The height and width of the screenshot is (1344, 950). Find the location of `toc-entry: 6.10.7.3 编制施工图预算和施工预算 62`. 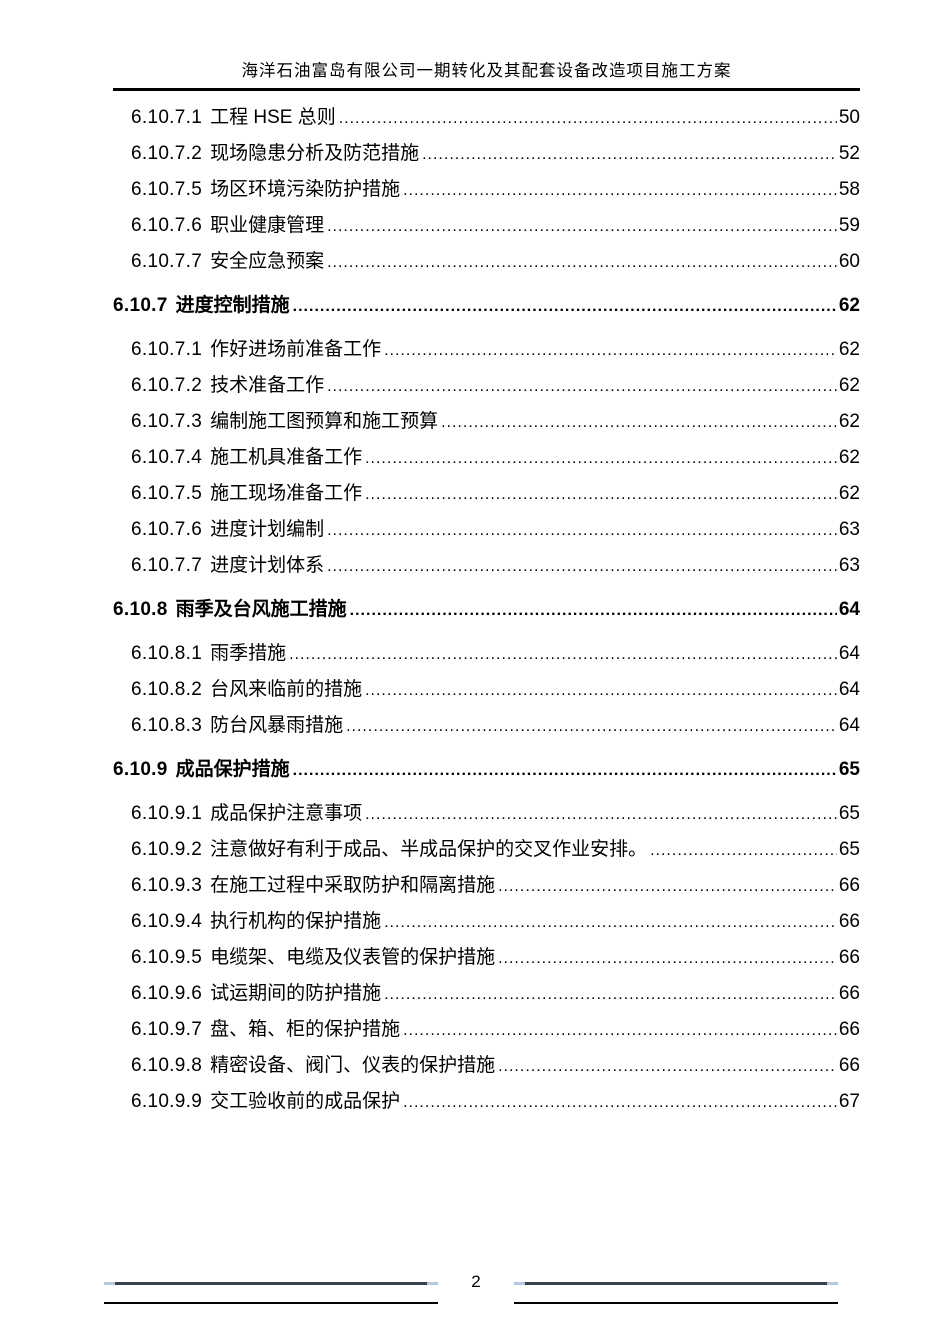

toc-entry: 6.10.7.3 编制施工图预算和施工预算 62 is located at coordinates (486, 412).